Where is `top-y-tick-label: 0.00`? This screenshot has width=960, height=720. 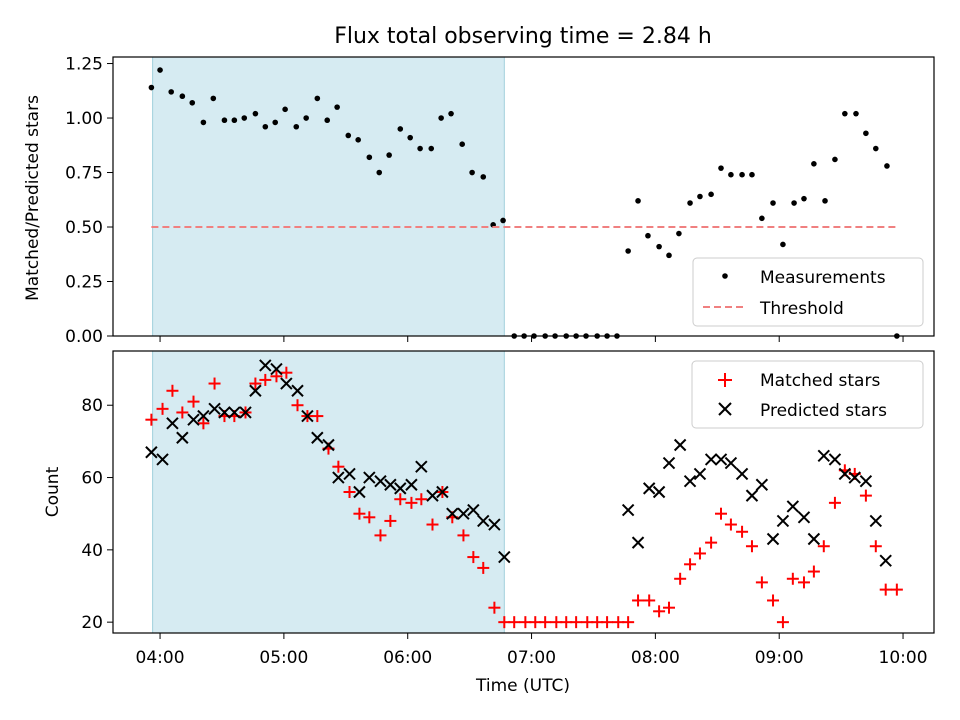
top-y-tick-label: 0.00 is located at coordinates (84, 337).